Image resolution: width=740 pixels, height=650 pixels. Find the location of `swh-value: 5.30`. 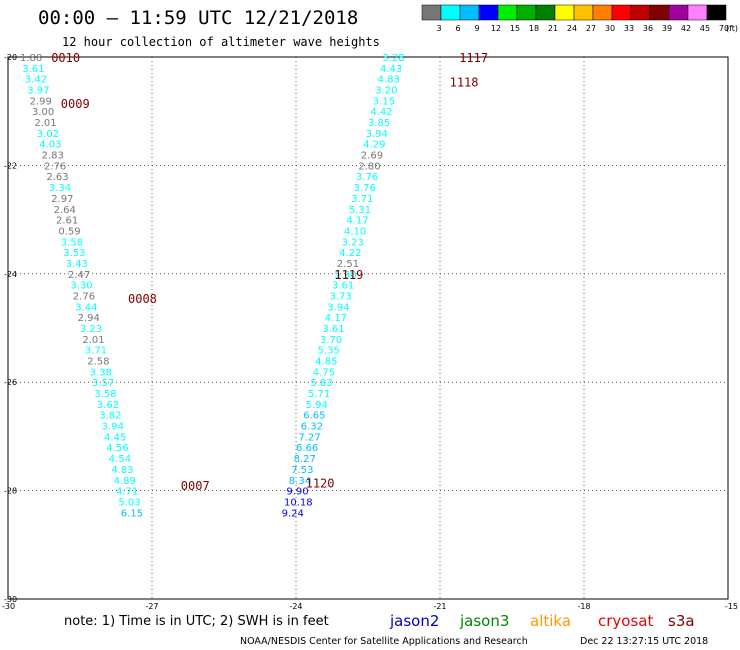

swh-value: 5.30 is located at coordinates (345, 275).